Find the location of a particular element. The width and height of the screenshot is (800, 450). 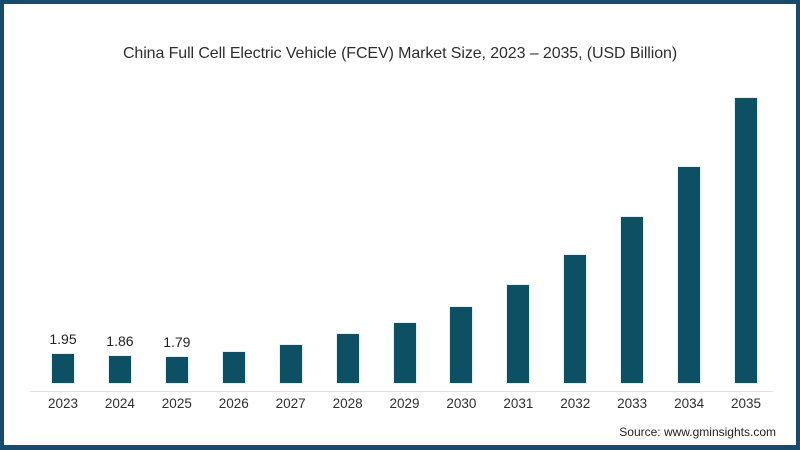

bar-group: 2026 is located at coordinates (234, 381).